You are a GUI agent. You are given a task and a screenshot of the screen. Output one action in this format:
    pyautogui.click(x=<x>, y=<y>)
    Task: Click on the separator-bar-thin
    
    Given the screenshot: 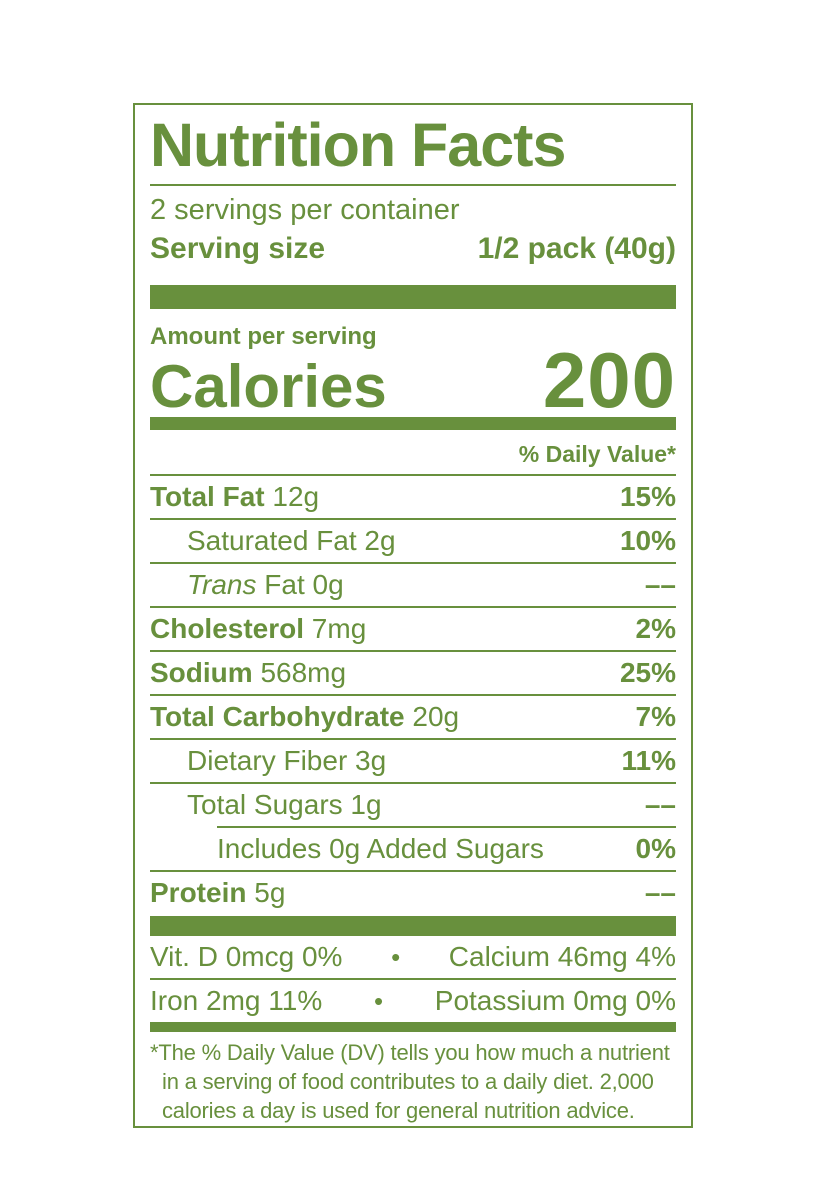 What is the action you would take?
    pyautogui.click(x=413, y=1027)
    